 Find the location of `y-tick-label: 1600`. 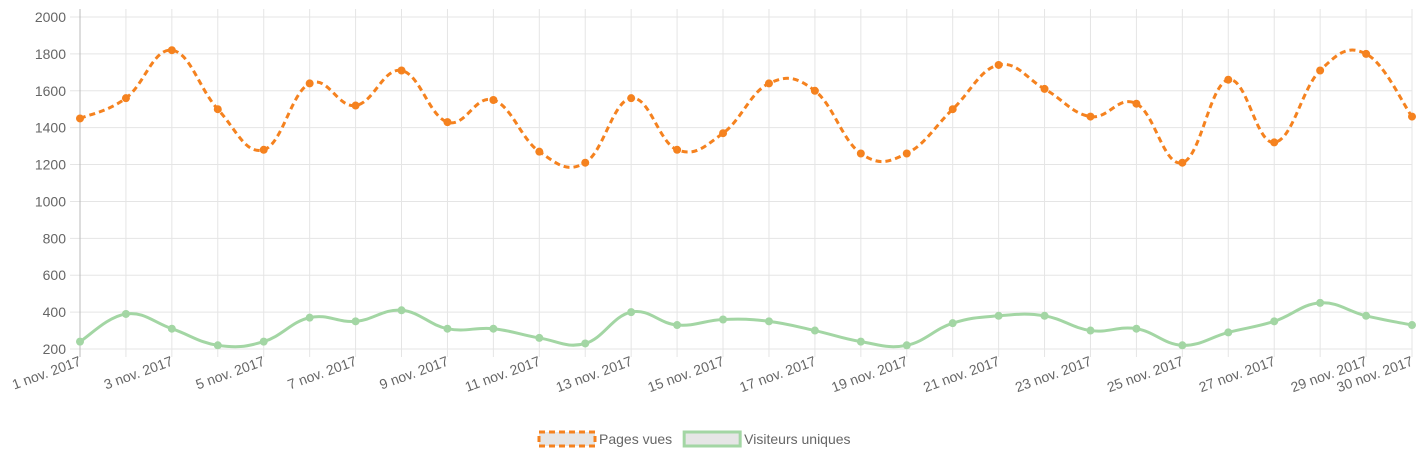

y-tick-label: 1600 is located at coordinates (50, 91).